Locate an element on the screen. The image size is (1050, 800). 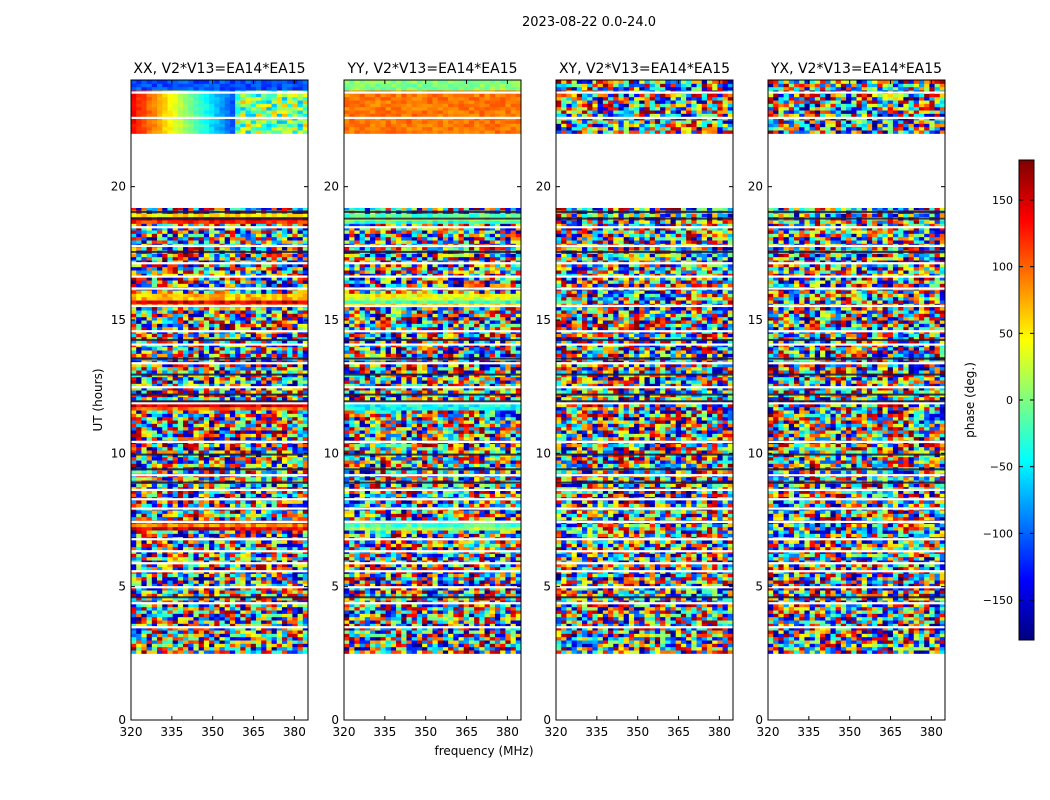
colorbar-tick-label: −50 is located at coordinates (1001, 467).